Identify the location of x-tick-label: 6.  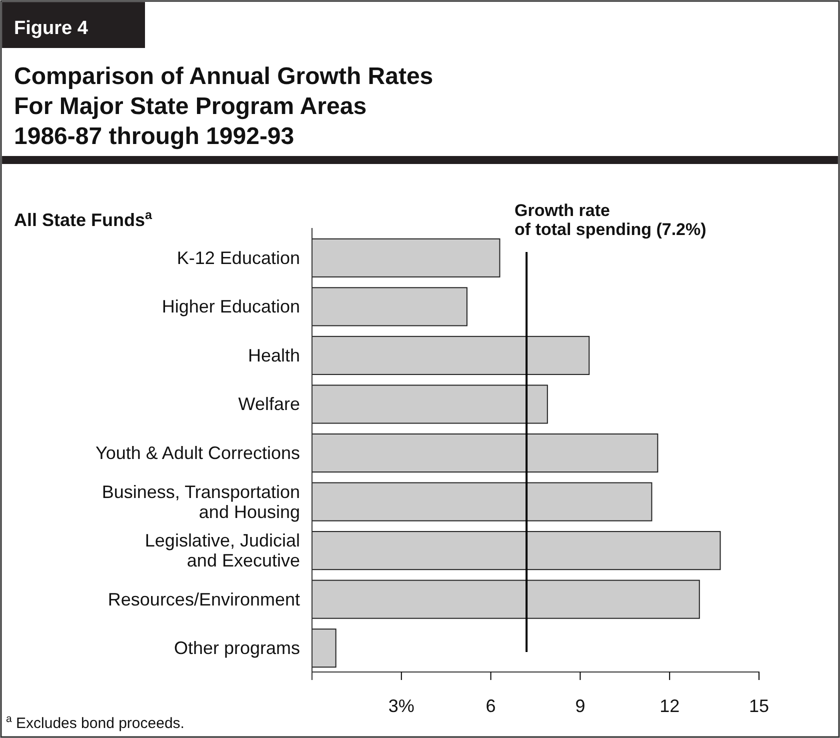
(491, 706).